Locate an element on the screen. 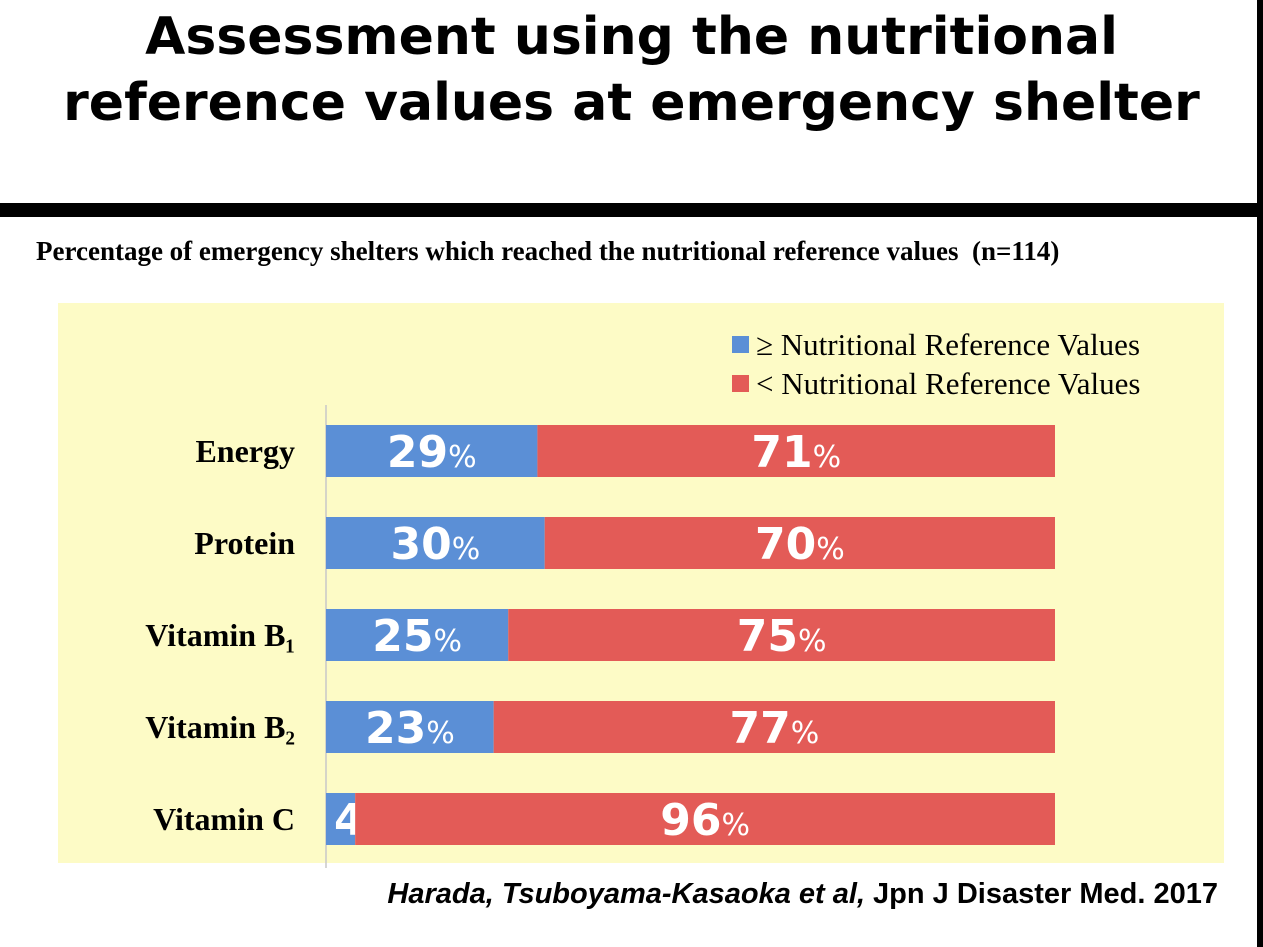 The width and height of the screenshot is (1263, 947). data-label: 29% is located at coordinates (432, 452).